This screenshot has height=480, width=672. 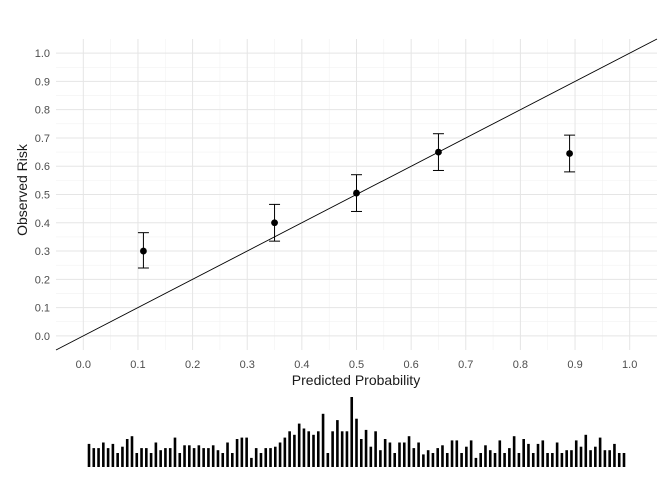 What do you see at coordinates (356, 380) in the screenshot?
I see `x-axis-title: Predicted Probability` at bounding box center [356, 380].